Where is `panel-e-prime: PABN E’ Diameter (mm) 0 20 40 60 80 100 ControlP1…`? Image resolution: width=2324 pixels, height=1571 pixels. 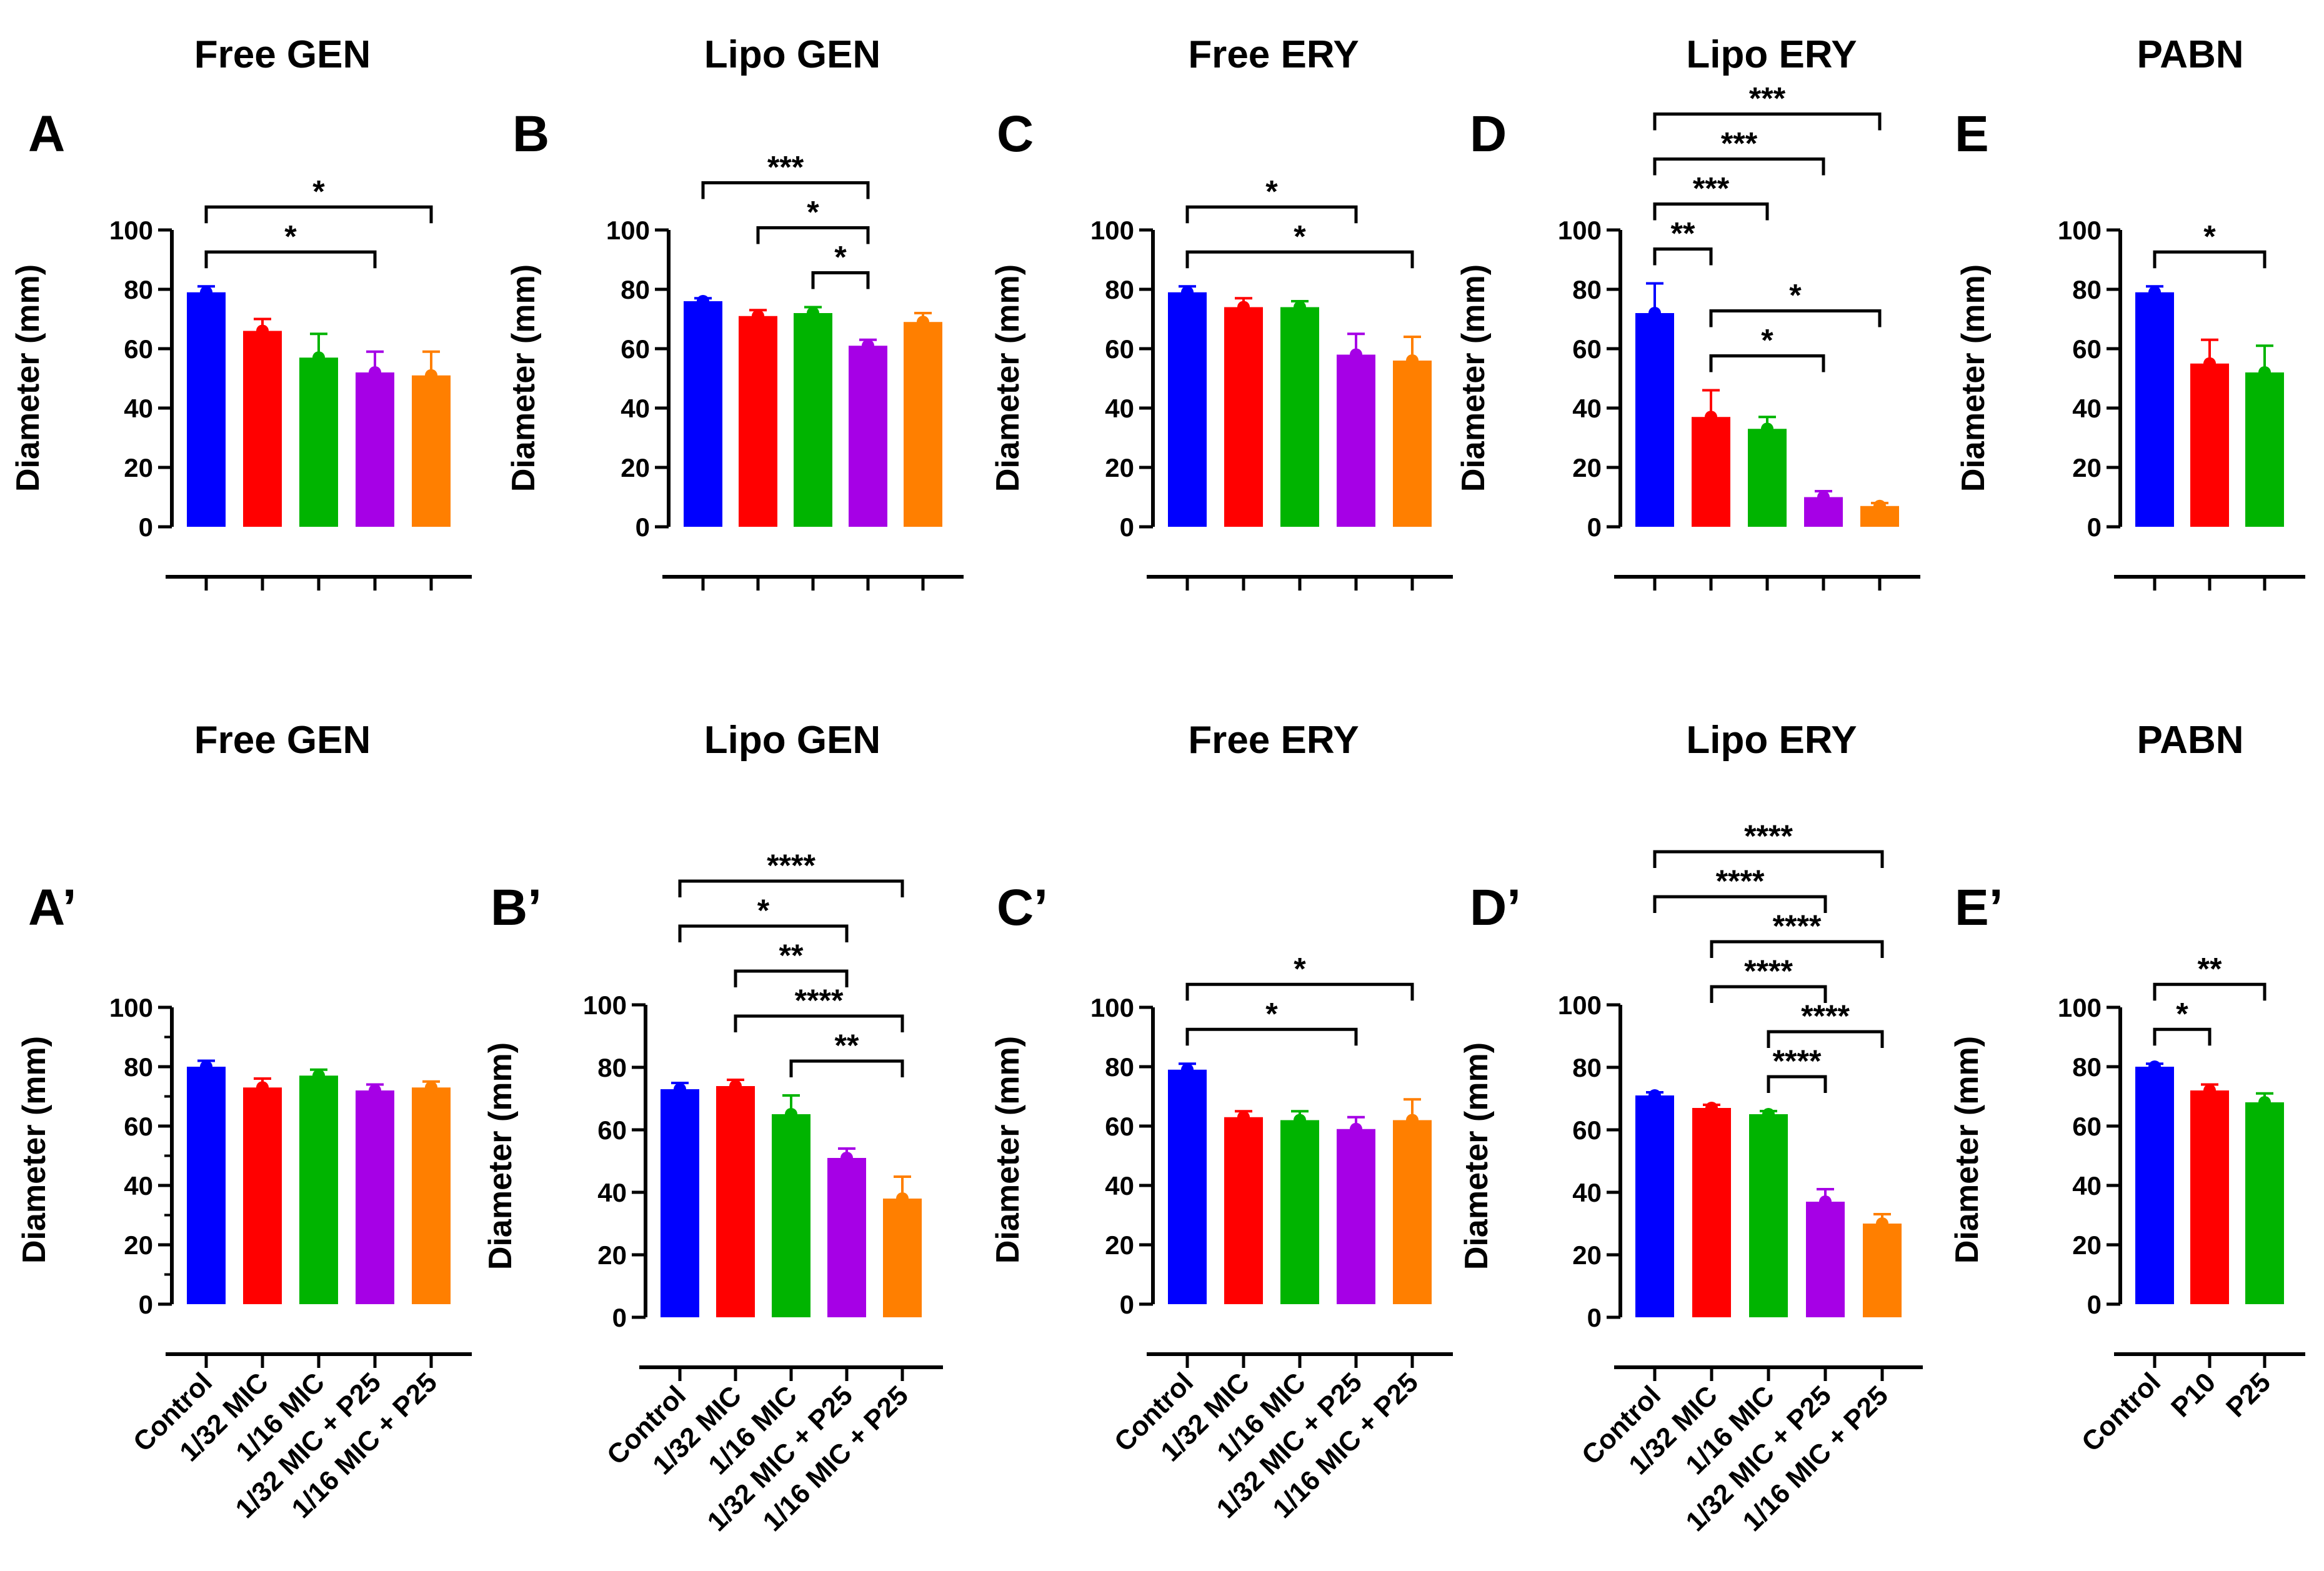
panel-e-prime: PABN E’ Diameter (mm) 0 20 40 60 80 100 ControlP1… is located at coordinates (2127, 1088).